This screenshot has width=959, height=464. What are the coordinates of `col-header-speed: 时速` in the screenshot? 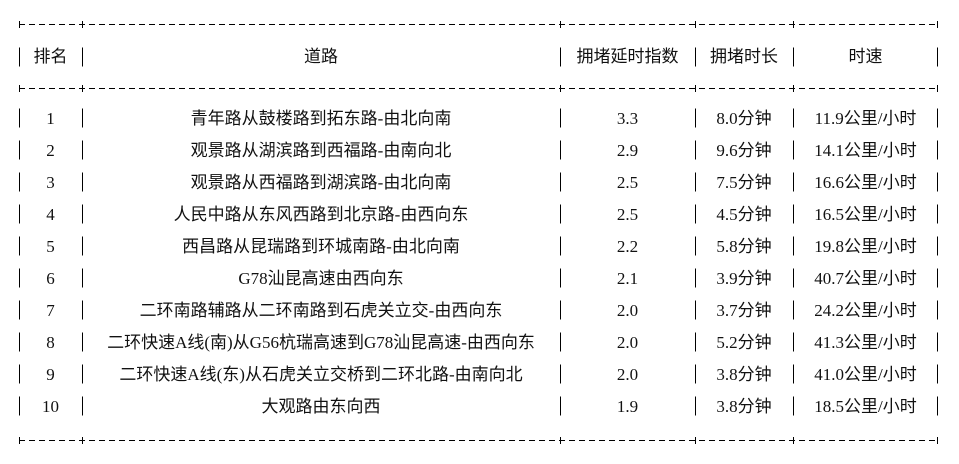 It's located at (865, 56).